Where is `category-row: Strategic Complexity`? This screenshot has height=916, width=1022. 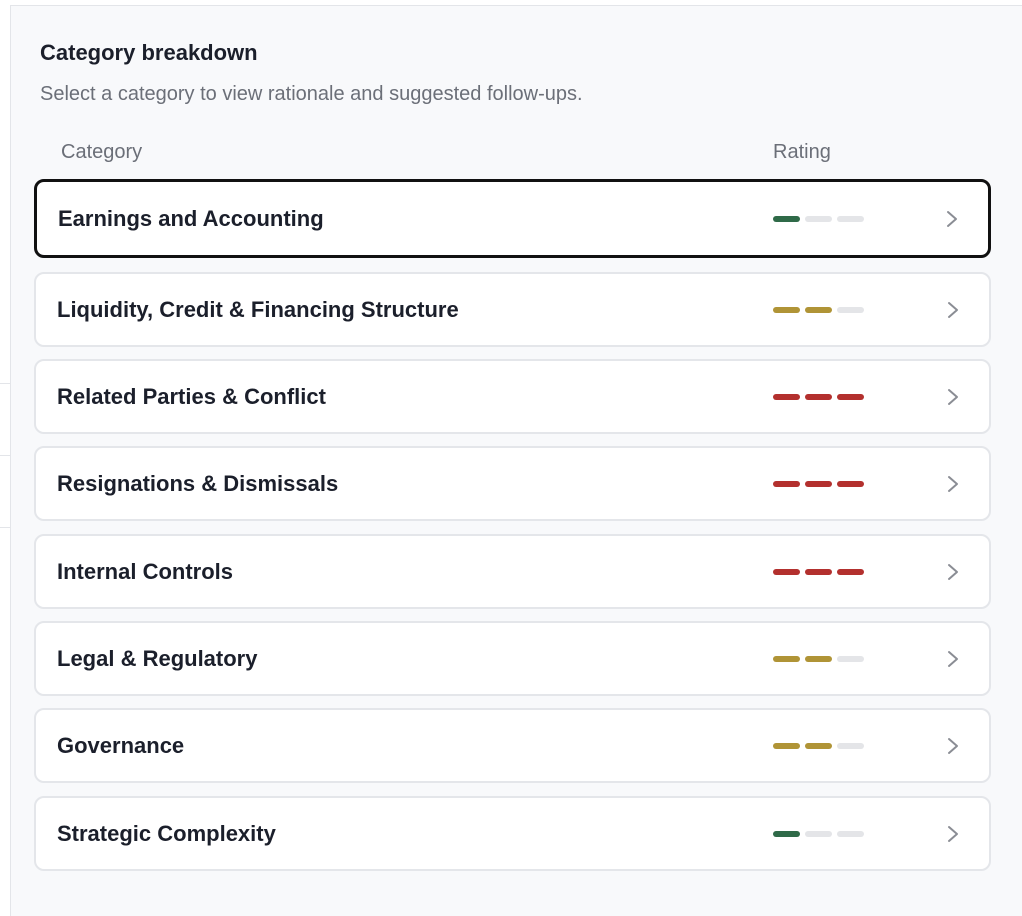 category-row: Strategic Complexity is located at coordinates (512, 833).